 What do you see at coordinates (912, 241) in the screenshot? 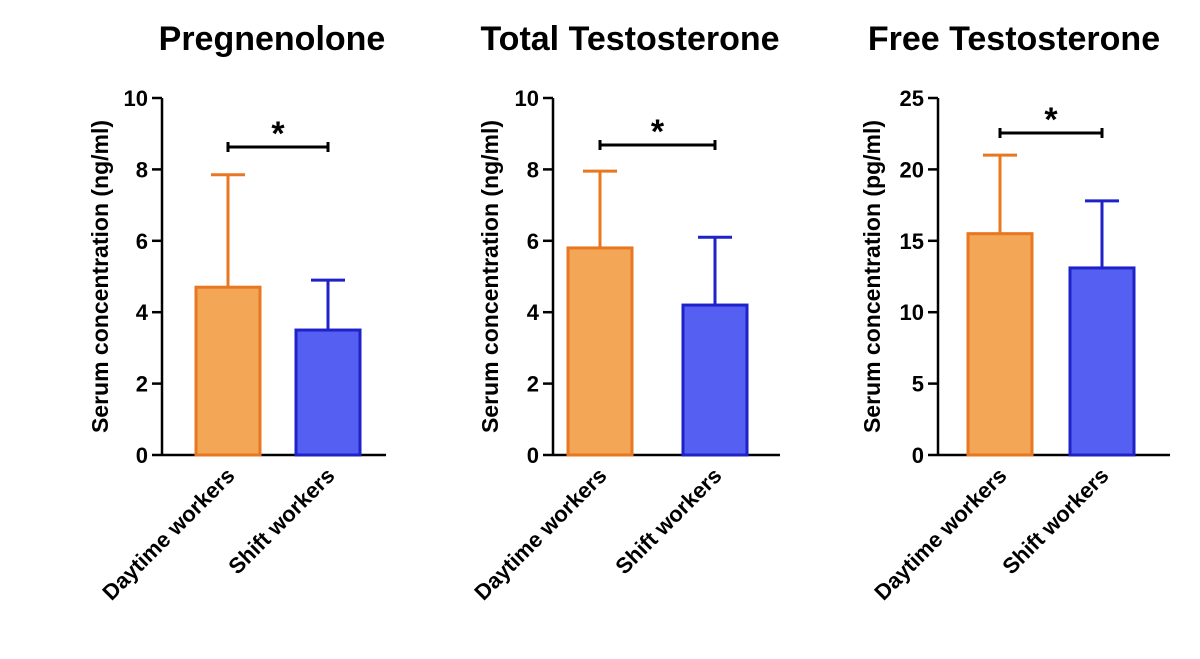
I see `y-tick-label: 15` at bounding box center [912, 241].